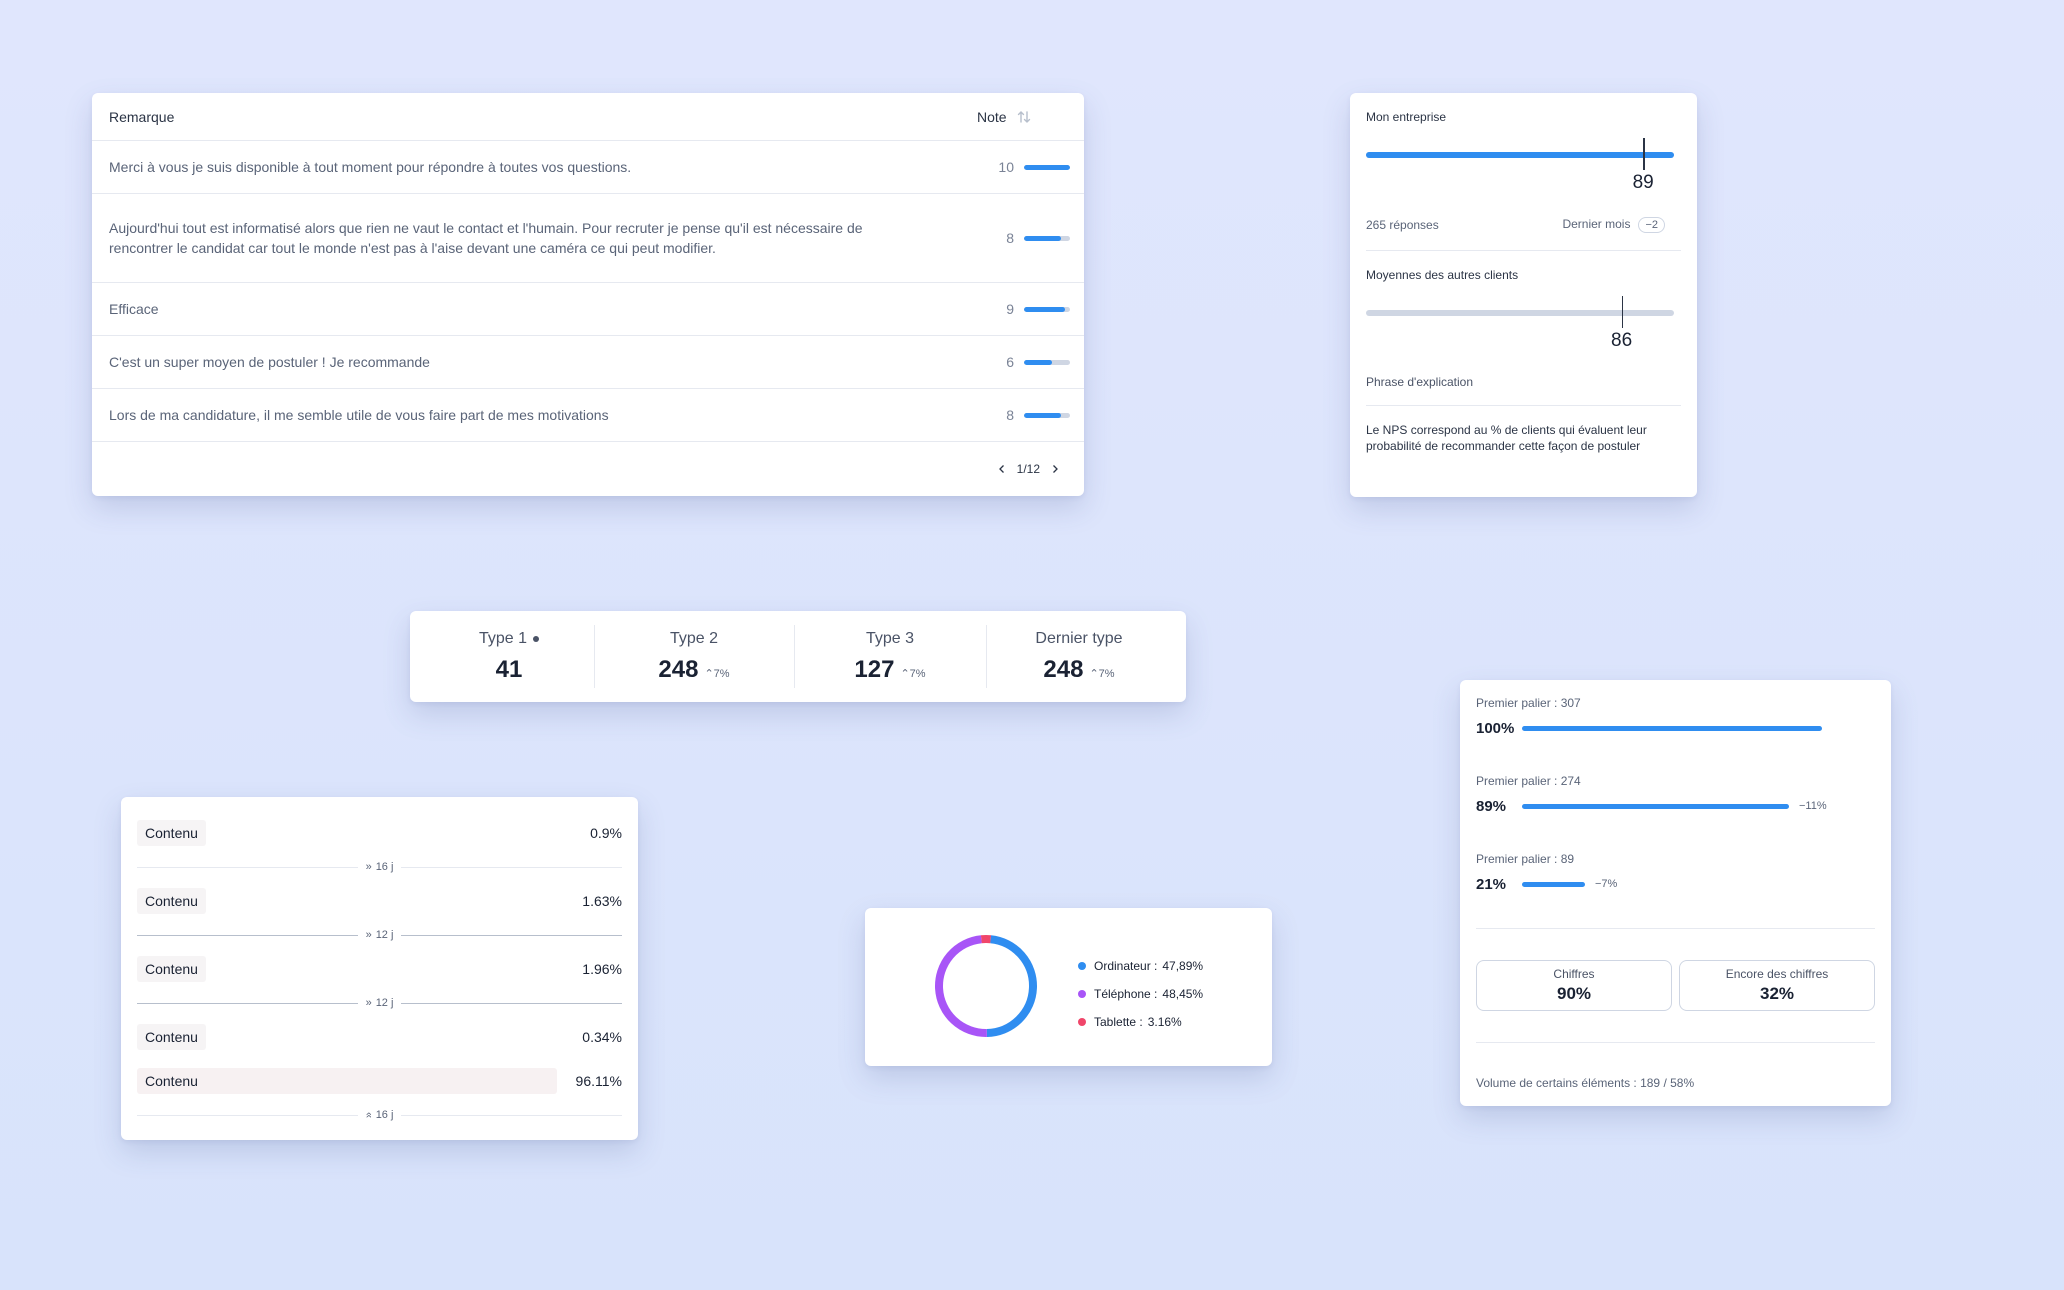 This screenshot has width=2064, height=1290. Describe the element at coordinates (1585, 1083) in the screenshot. I see `volume-footer: Volume de certains éléments : 189 / 58%` at that location.